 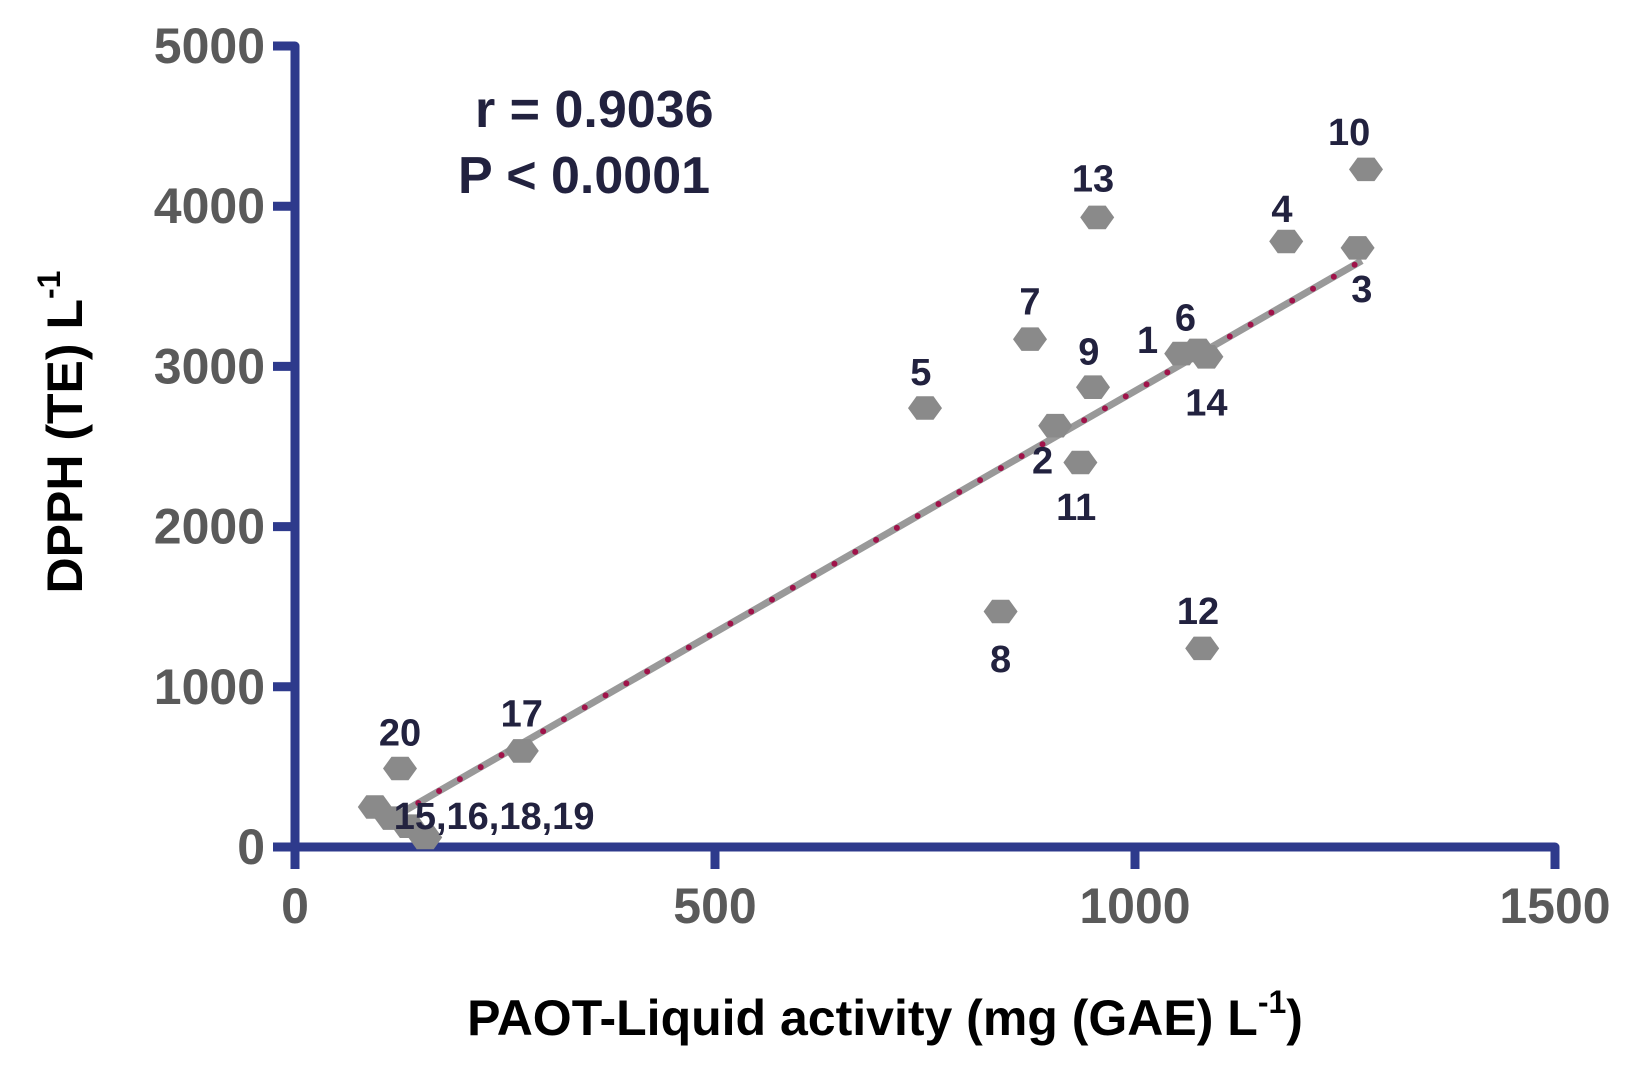 What do you see at coordinates (584, 176) in the screenshot?
I see `p-value: P < 0.0001` at bounding box center [584, 176].